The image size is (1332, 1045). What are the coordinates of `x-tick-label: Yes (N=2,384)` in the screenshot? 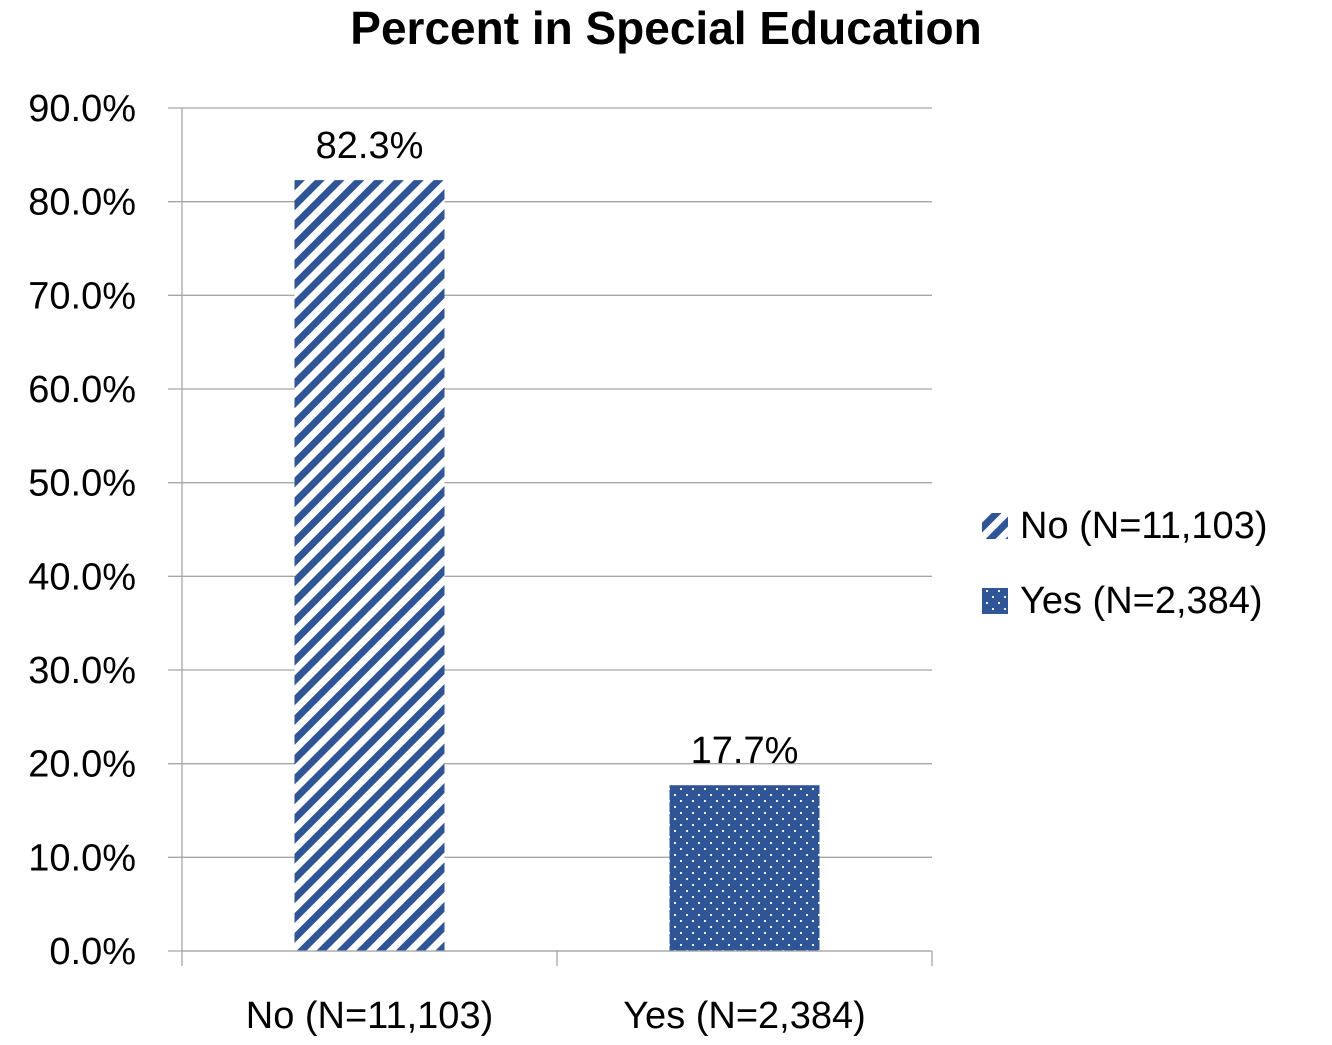 It's located at (744, 1016).